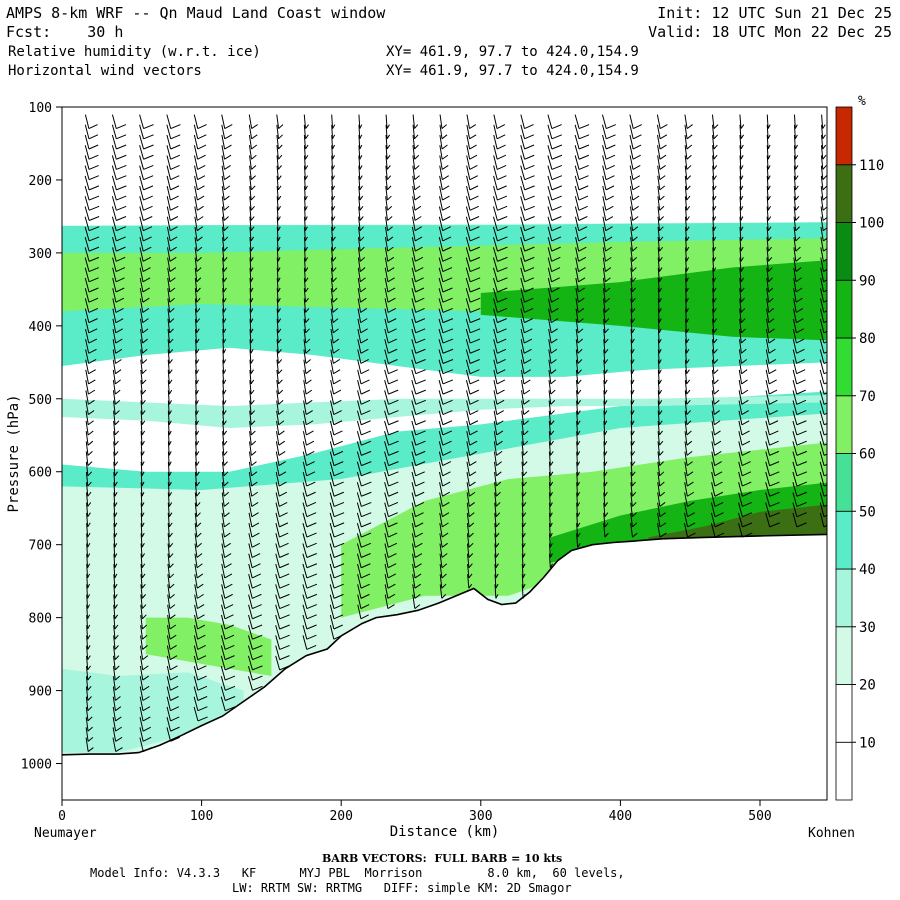  I want to click on barb-column, so click(582, 331).